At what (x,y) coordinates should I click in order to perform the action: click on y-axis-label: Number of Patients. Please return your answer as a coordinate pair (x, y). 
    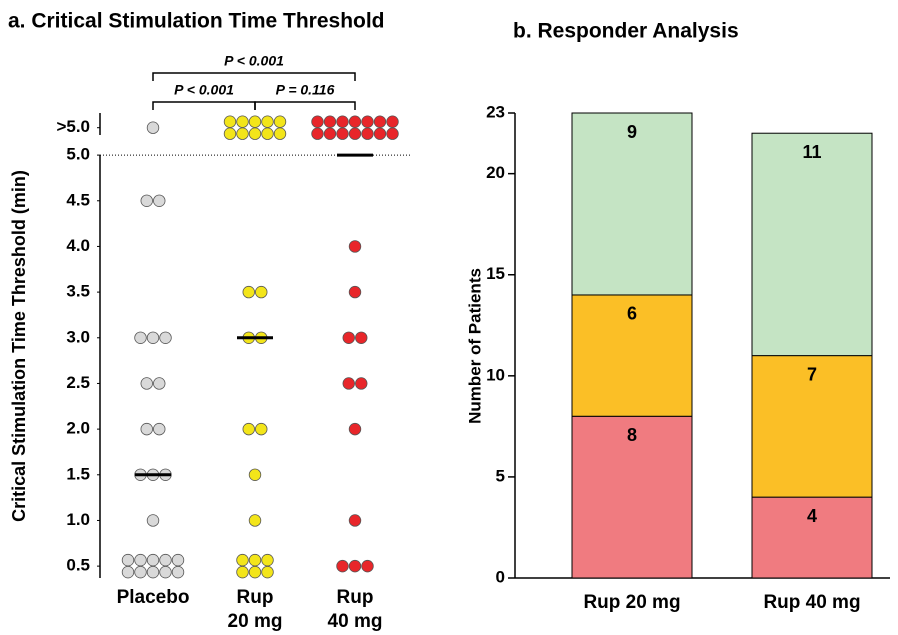
    Looking at the image, I should click on (474, 346).